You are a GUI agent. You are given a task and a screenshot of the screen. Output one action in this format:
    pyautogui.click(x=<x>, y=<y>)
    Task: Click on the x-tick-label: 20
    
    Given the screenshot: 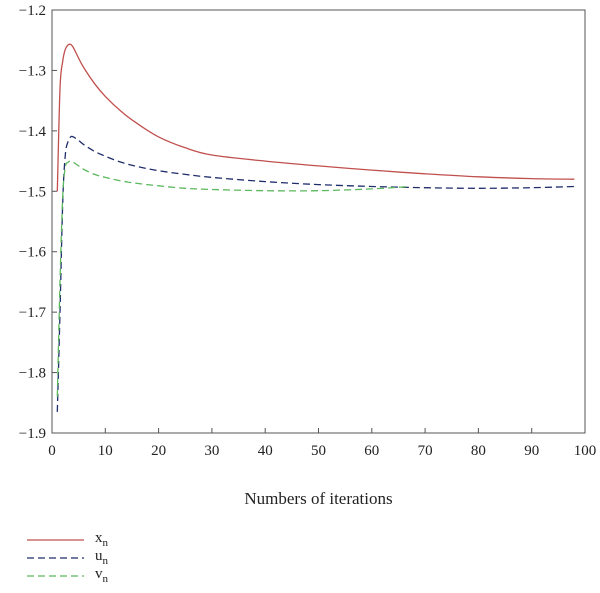 What is the action you would take?
    pyautogui.click(x=158, y=451)
    